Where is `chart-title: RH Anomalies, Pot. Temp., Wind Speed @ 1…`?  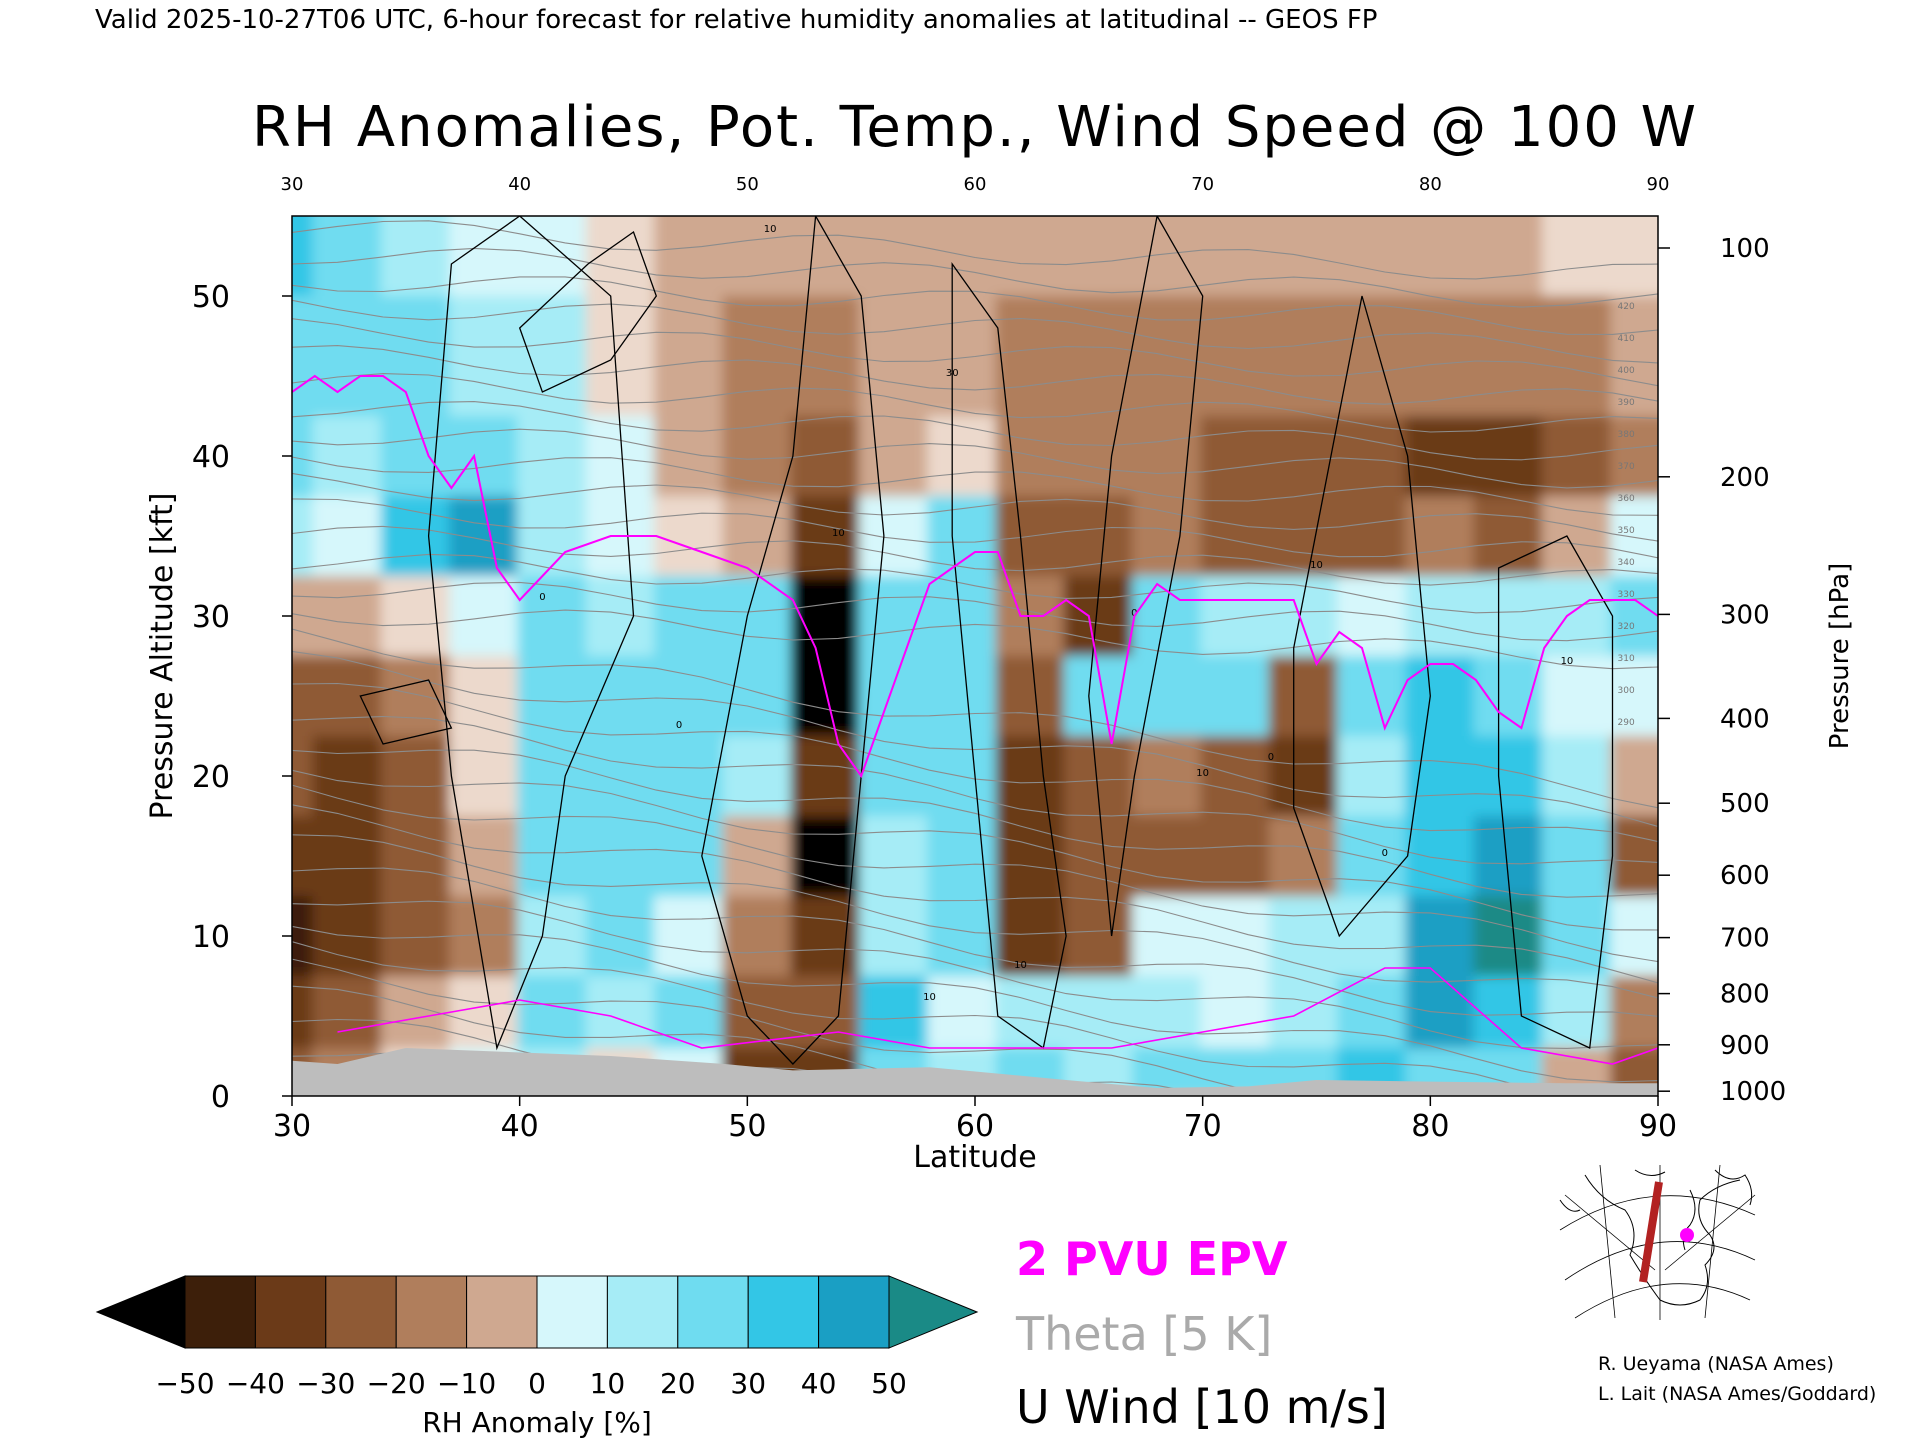
chart-title: RH Anomalies, Pot. Temp., Wind Speed @ 1… is located at coordinates (975, 127).